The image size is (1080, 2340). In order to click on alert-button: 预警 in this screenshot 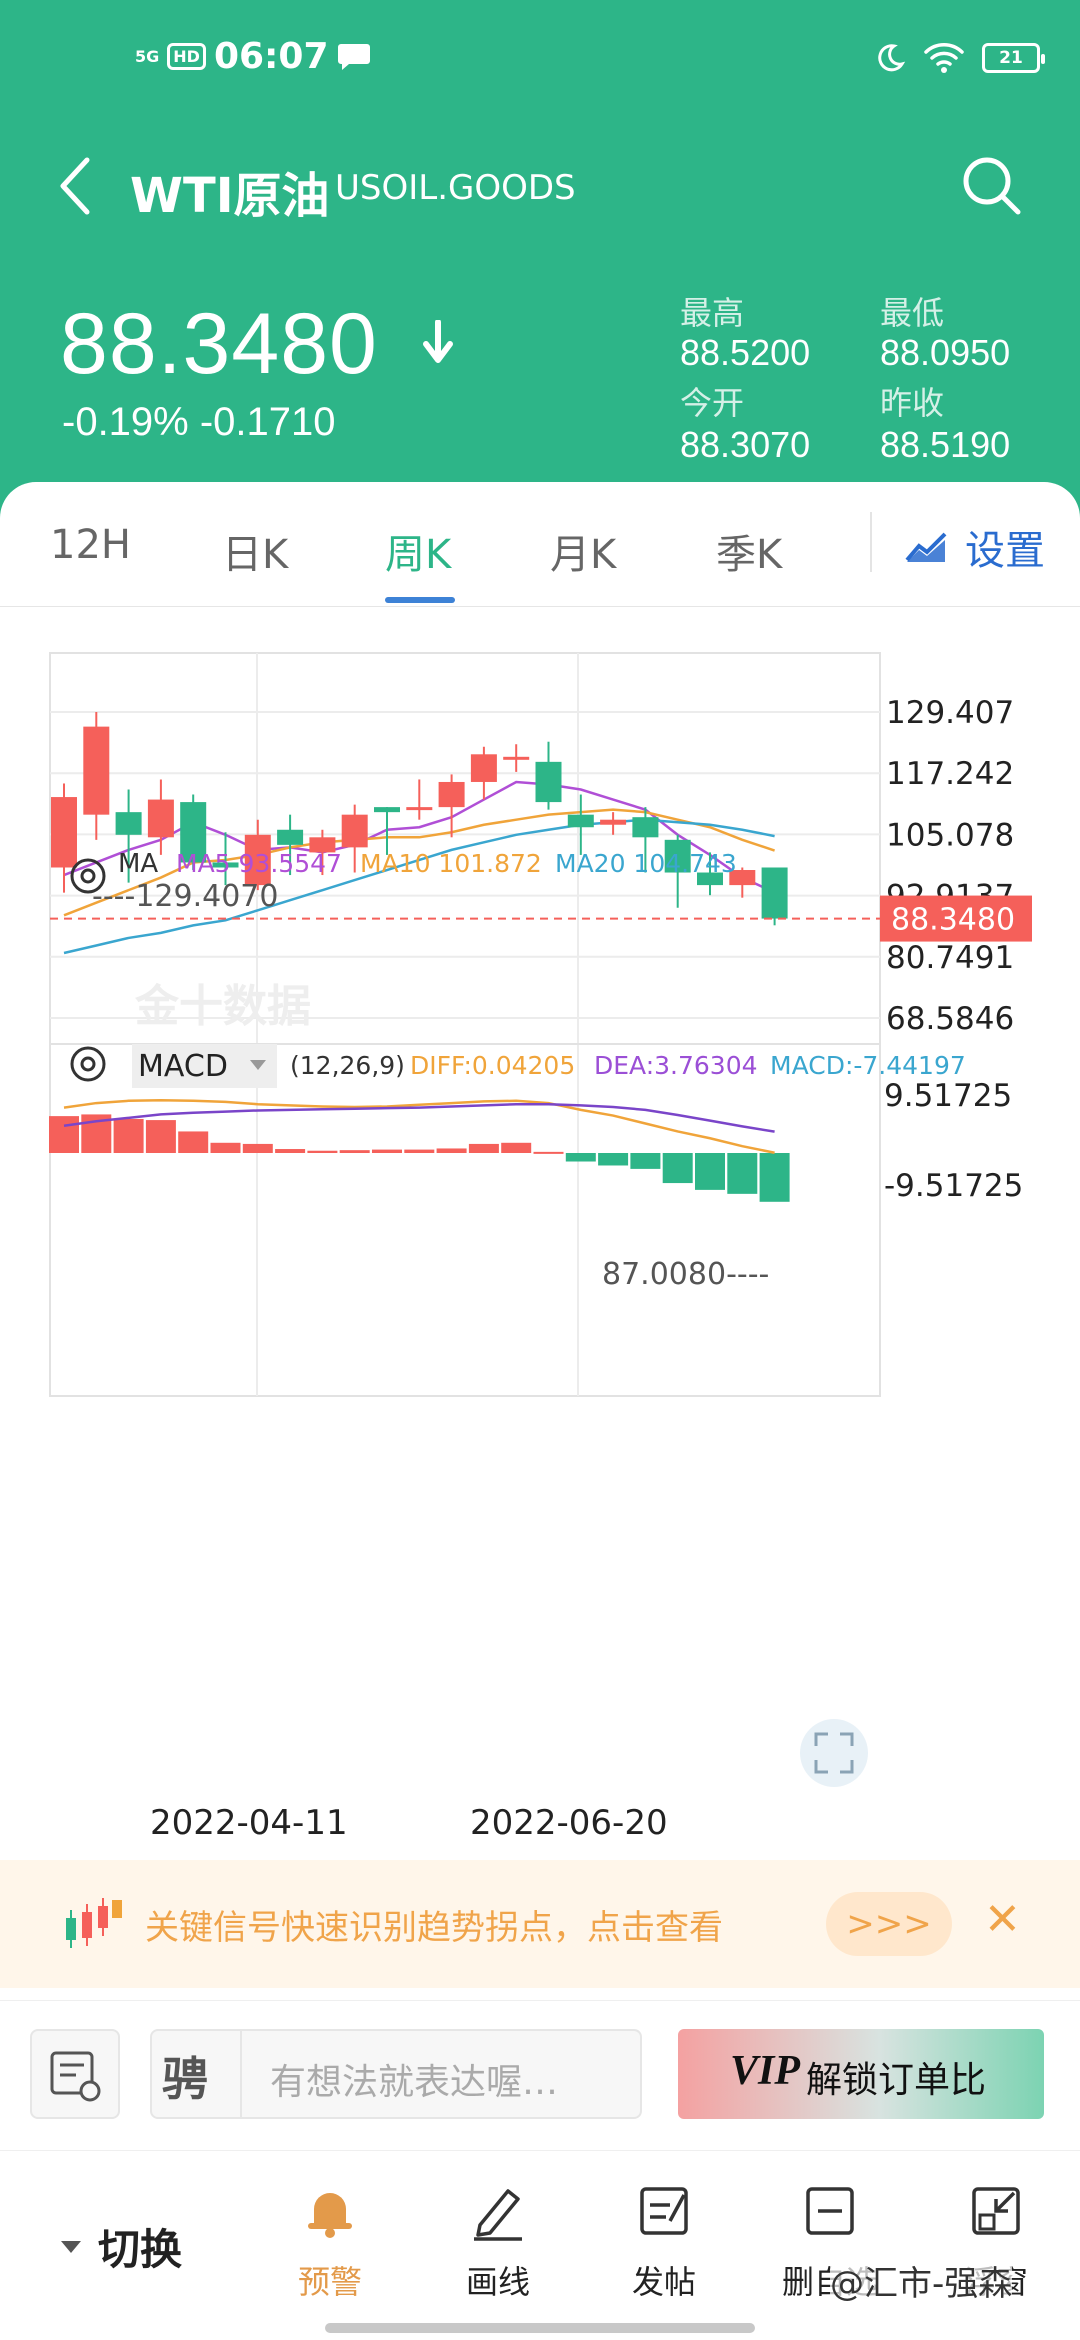, I will do `click(330, 2242)`.